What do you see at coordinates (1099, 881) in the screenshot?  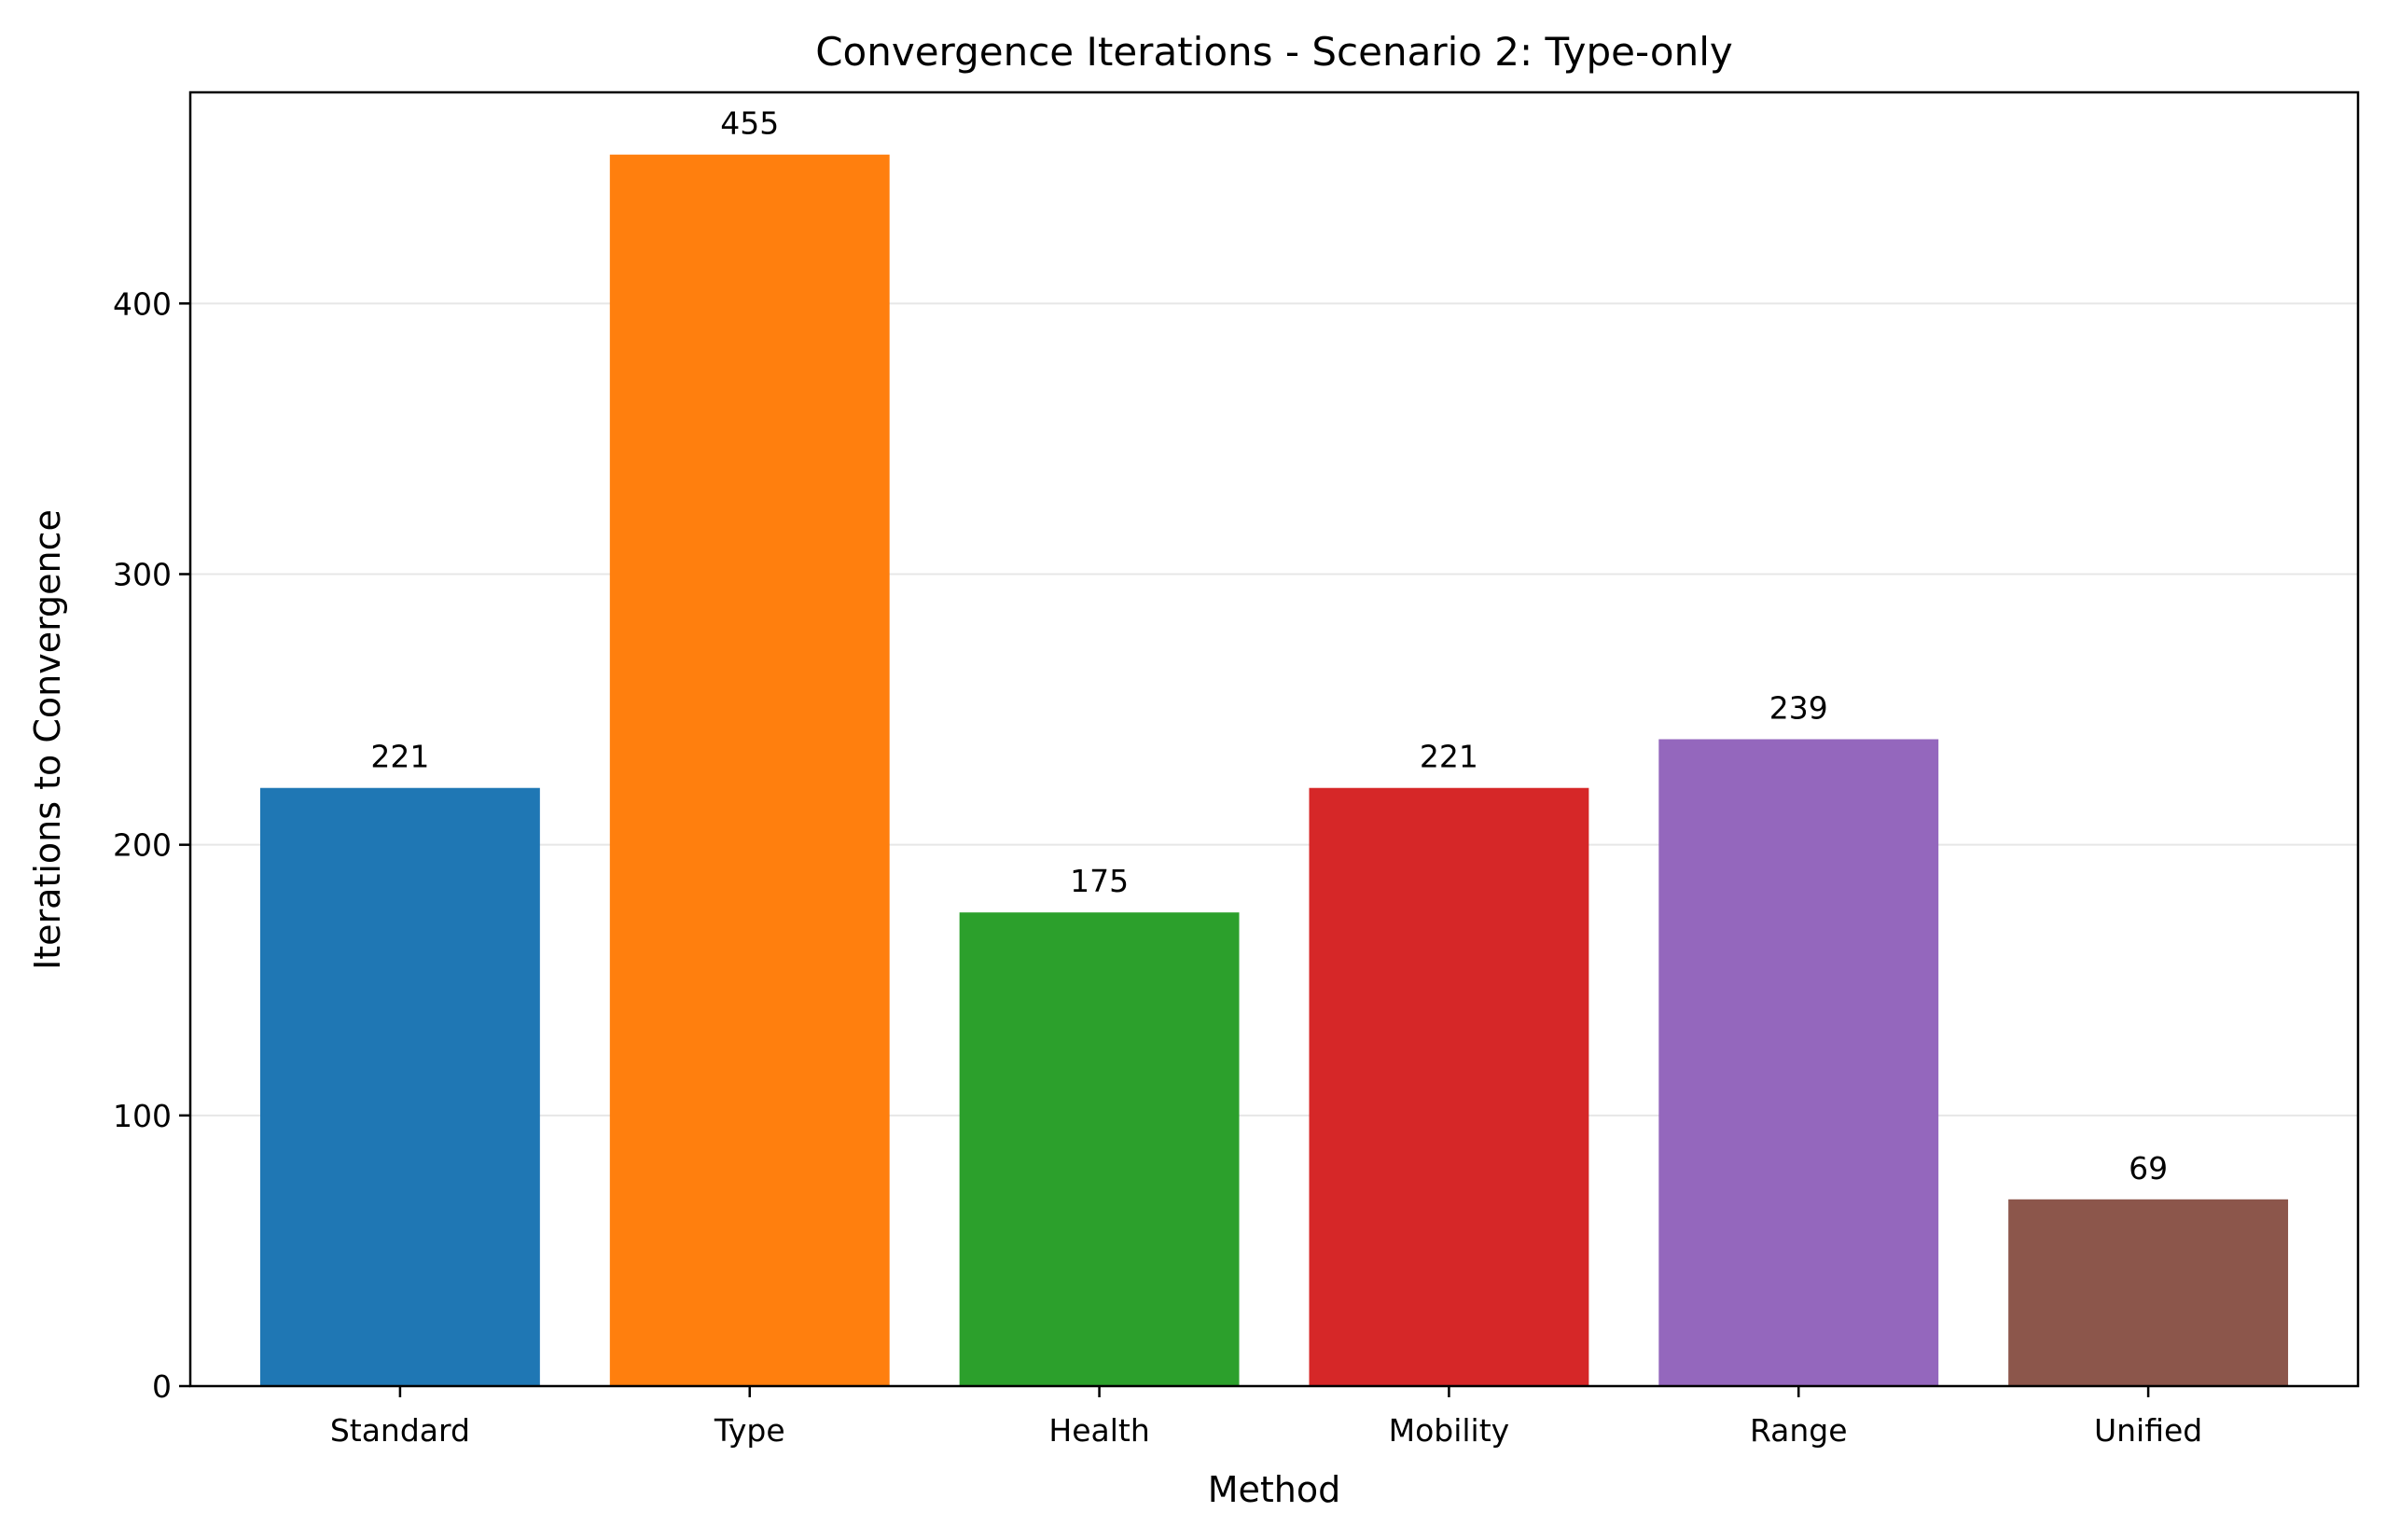 I see `data-label-health: 175` at bounding box center [1099, 881].